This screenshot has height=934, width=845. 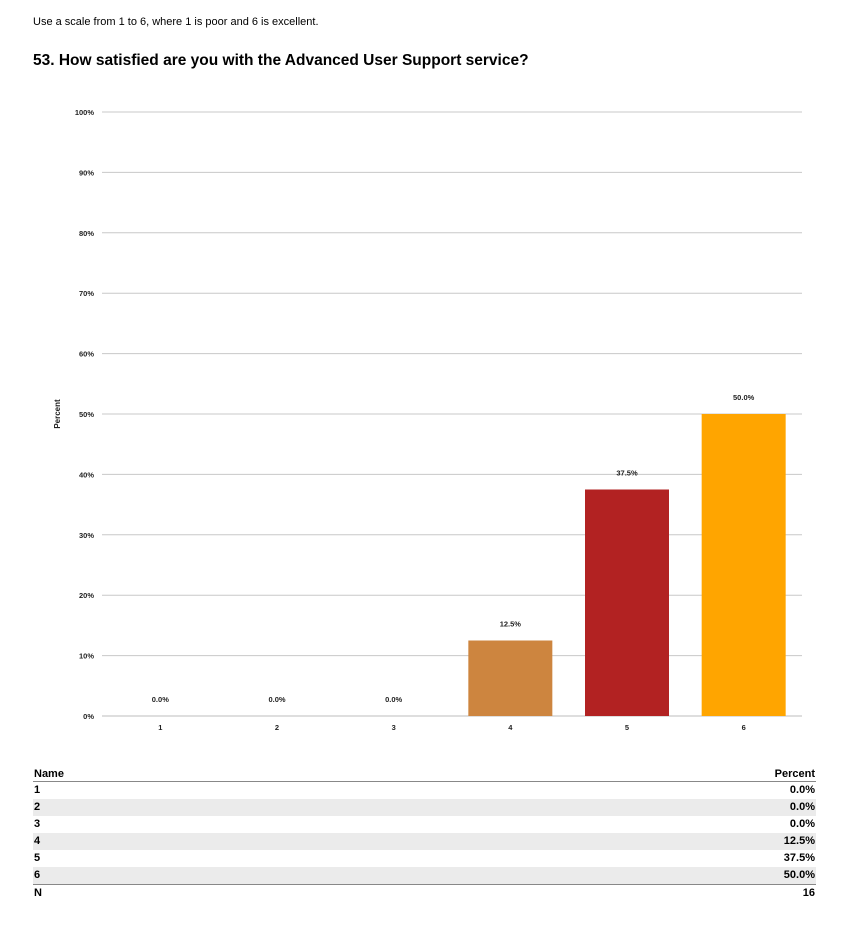 I want to click on x-tick-label: 5, so click(x=627, y=727).